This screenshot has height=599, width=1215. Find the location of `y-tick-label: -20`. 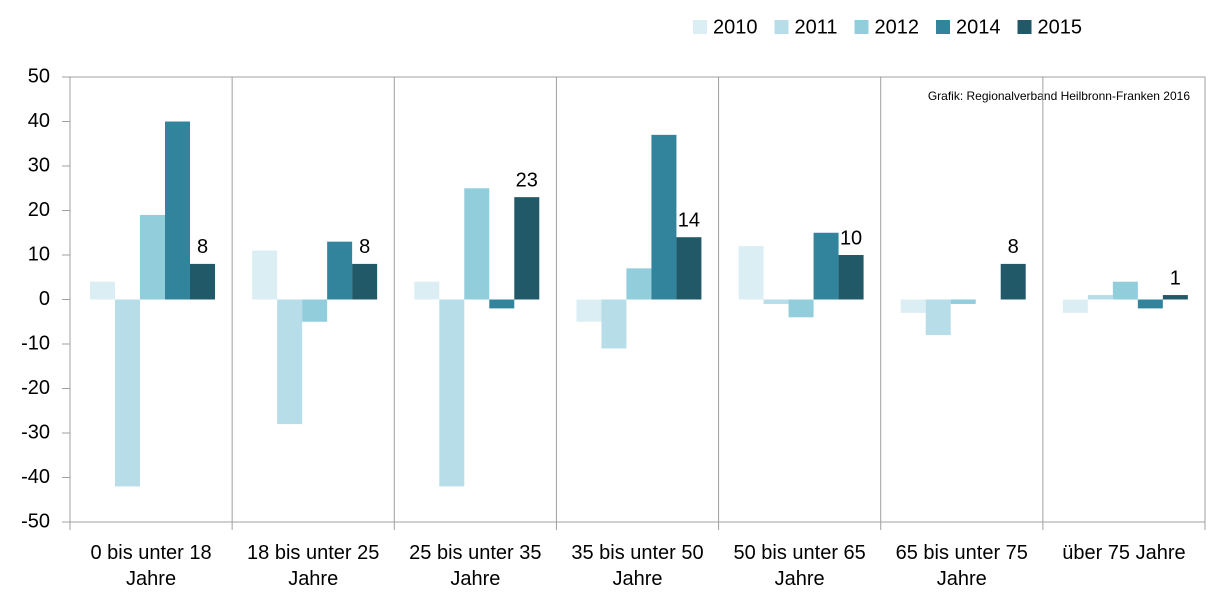

y-tick-label: -20 is located at coordinates (35, 388).